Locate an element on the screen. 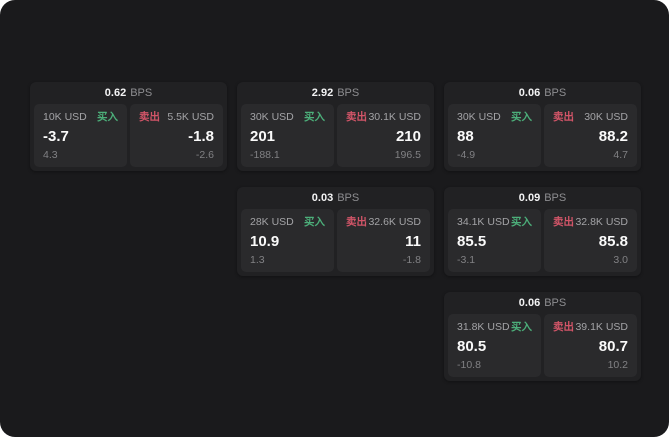 Image resolution: width=669 pixels, height=437 pixels. spread-bps-value: 0.62 is located at coordinates (115, 93).